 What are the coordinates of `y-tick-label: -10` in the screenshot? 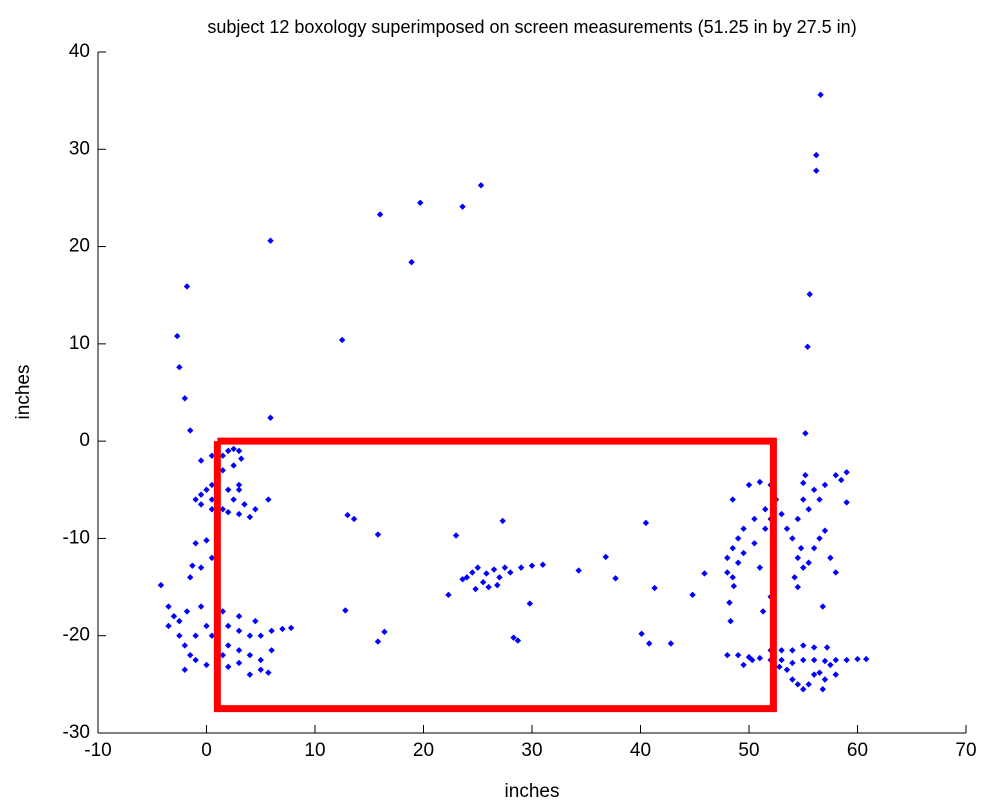 It's located at (76, 537).